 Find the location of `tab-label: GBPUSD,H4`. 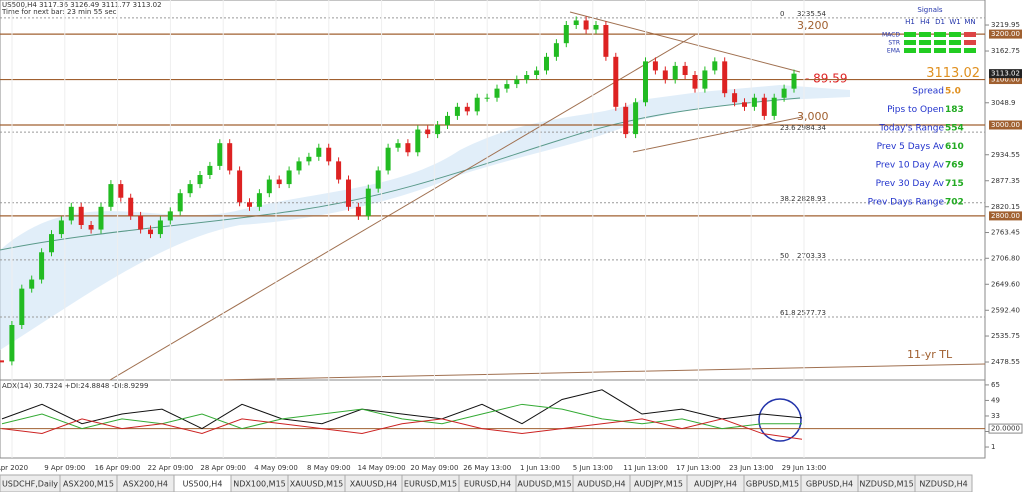

tab-label: GBPUSD,H4 is located at coordinates (829, 484).